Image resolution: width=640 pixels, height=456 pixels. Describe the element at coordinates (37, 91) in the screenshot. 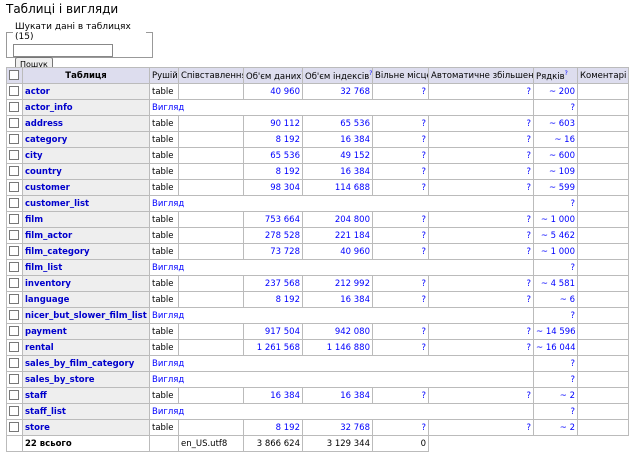

I see `table-name: actor` at that location.